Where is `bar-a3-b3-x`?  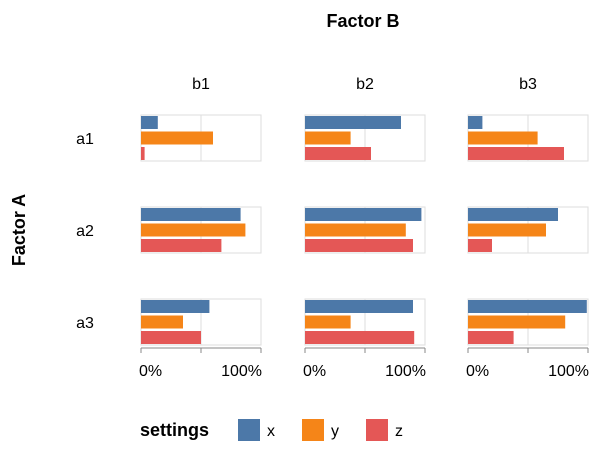 bar-a3-b3-x is located at coordinates (527, 306).